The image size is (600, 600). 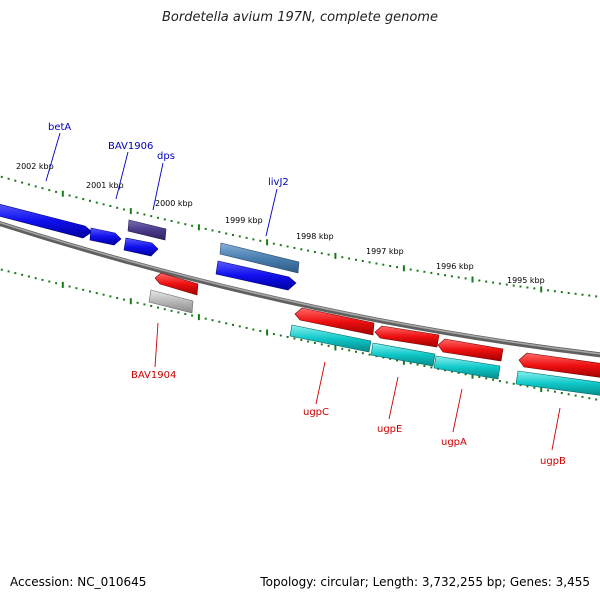 I want to click on leader-betA, so click(x=53, y=157).